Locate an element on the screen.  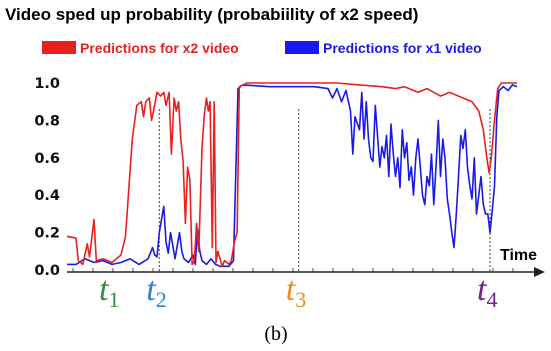
y-tick-label: 0.0 is located at coordinates (47, 271).